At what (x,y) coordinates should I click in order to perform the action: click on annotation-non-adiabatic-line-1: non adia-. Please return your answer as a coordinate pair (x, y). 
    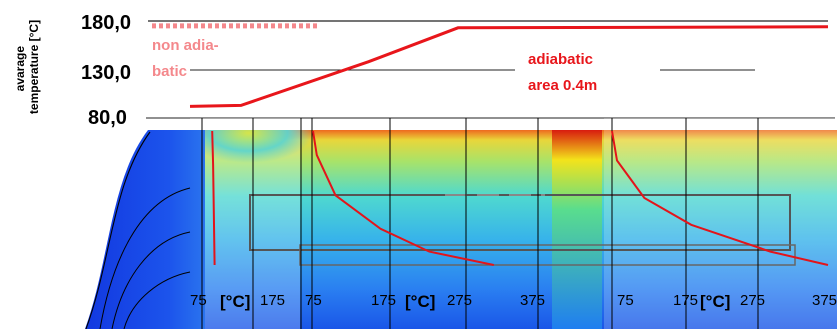
    Looking at the image, I should click on (185, 45).